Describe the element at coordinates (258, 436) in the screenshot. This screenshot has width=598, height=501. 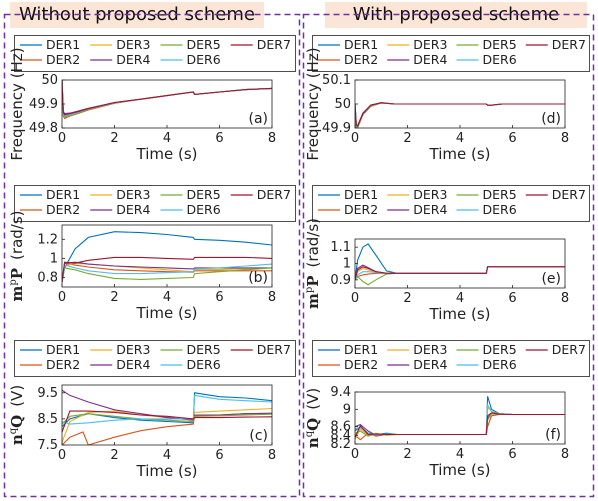
I see `panel-label: (c)` at that location.